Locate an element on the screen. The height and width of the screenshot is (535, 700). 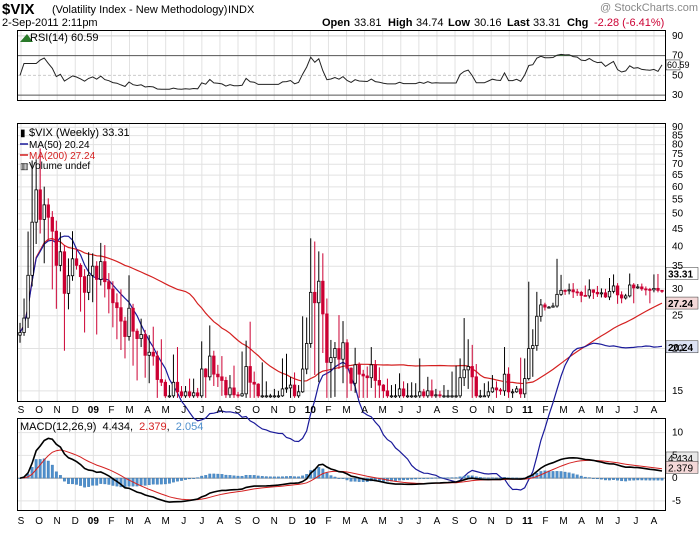
x-tick-label-29: F is located at coordinates (545, 410).